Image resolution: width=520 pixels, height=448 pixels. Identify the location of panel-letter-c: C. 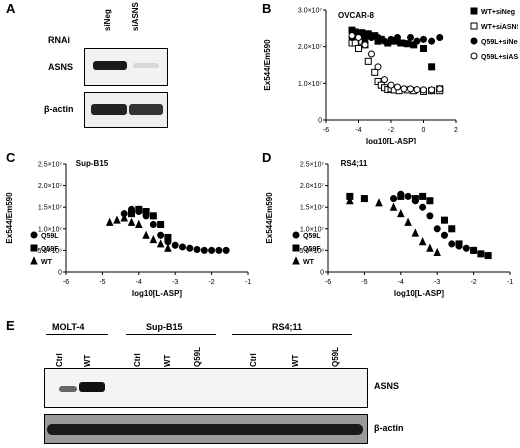
(11, 157).